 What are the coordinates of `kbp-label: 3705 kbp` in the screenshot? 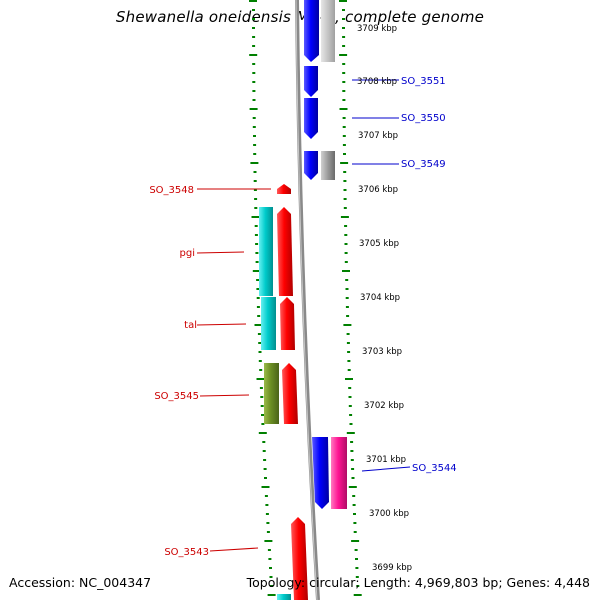 It's located at (379, 244).